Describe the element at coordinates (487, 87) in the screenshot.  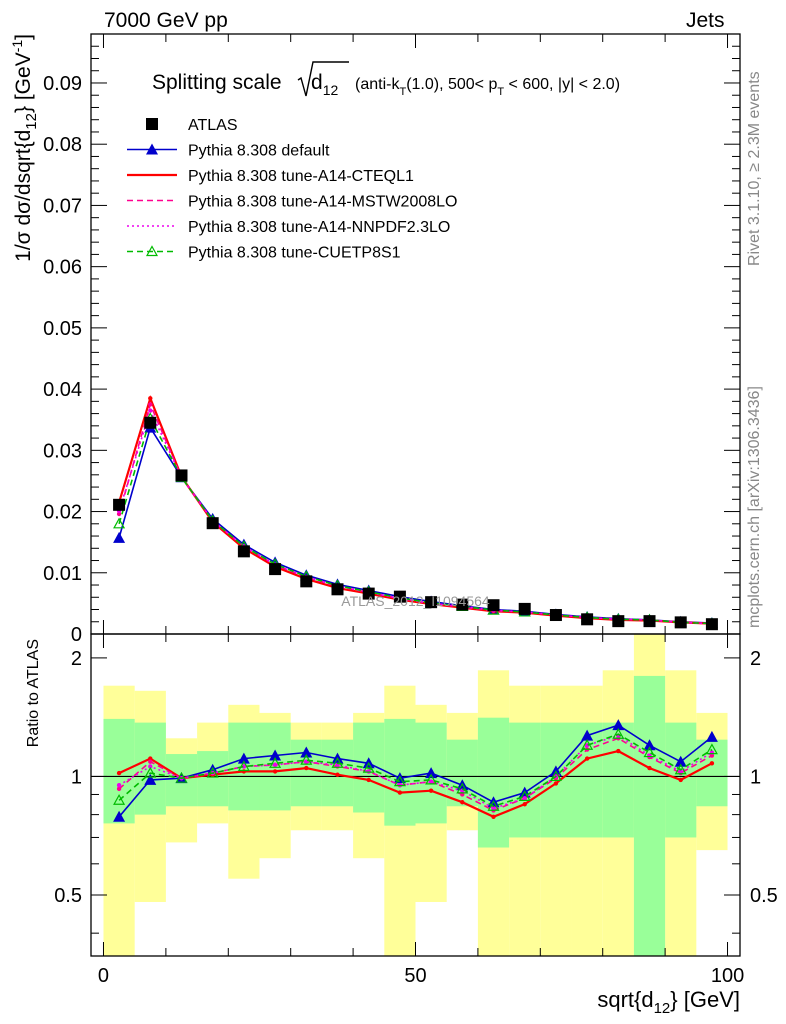
I see `plot-title-suffix: (anti-kT(1.0), 500< pT < 600, |y| < 2.0)` at that location.